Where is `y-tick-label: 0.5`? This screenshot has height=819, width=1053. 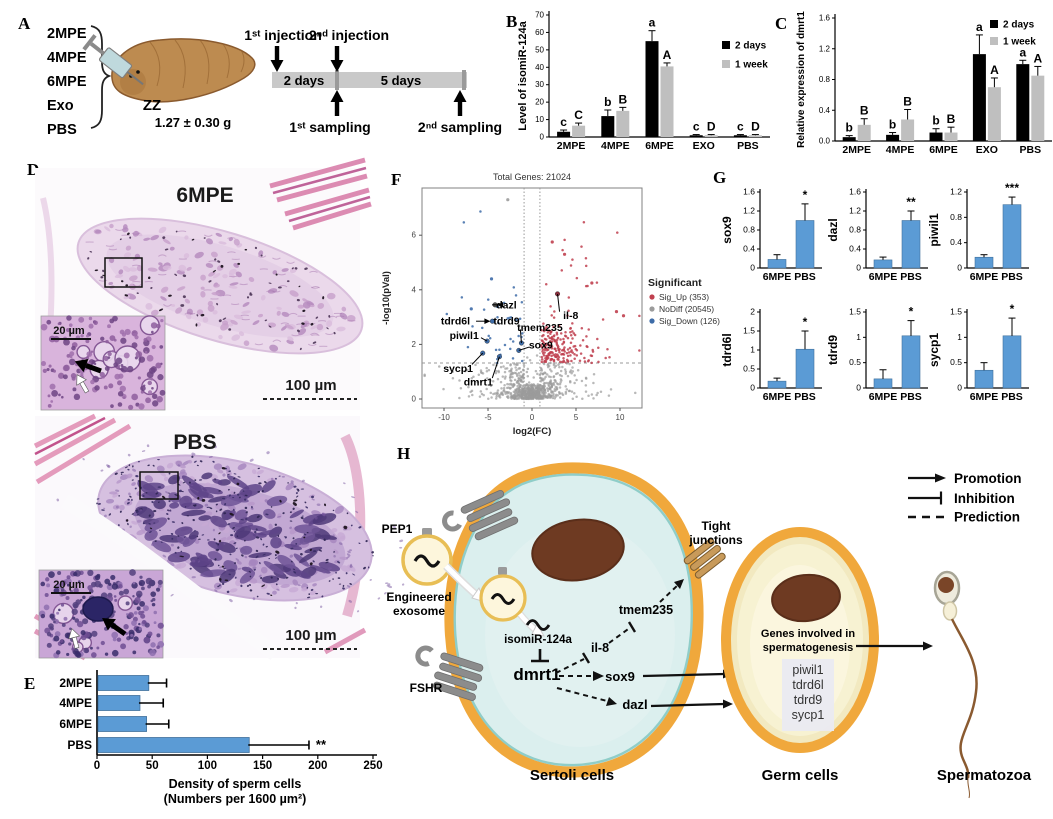
y-tick-label: 0.5 is located at coordinates (956, 362).